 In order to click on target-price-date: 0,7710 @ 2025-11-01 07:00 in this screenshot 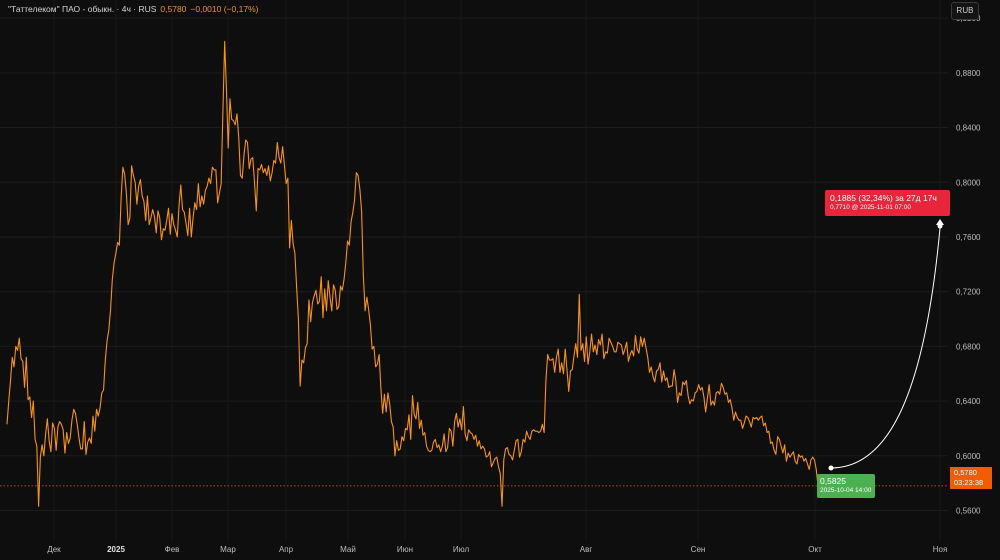, I will do `click(870, 207)`.